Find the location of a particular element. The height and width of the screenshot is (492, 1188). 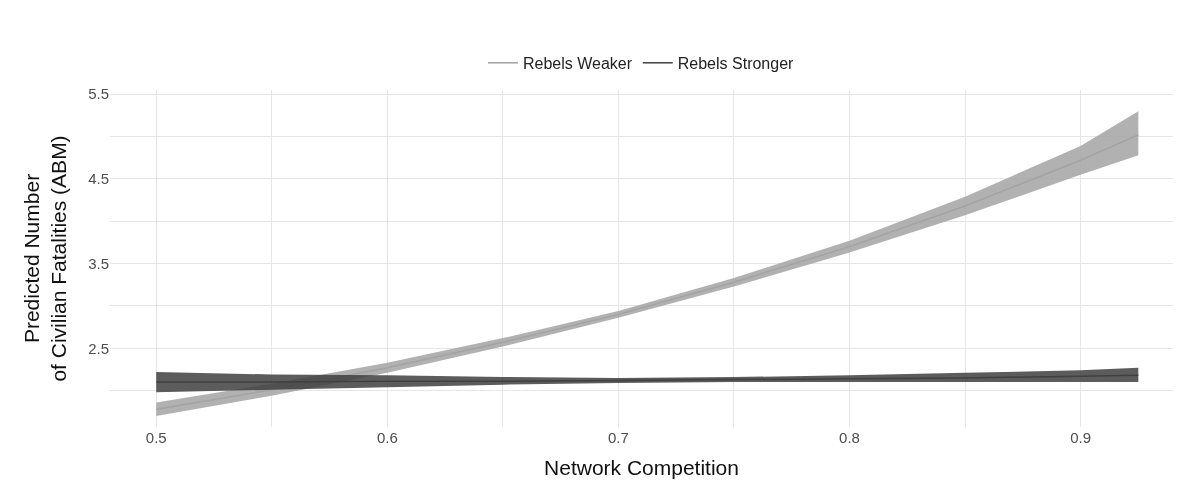

y-tick-label: 2.5 is located at coordinates (98, 348).